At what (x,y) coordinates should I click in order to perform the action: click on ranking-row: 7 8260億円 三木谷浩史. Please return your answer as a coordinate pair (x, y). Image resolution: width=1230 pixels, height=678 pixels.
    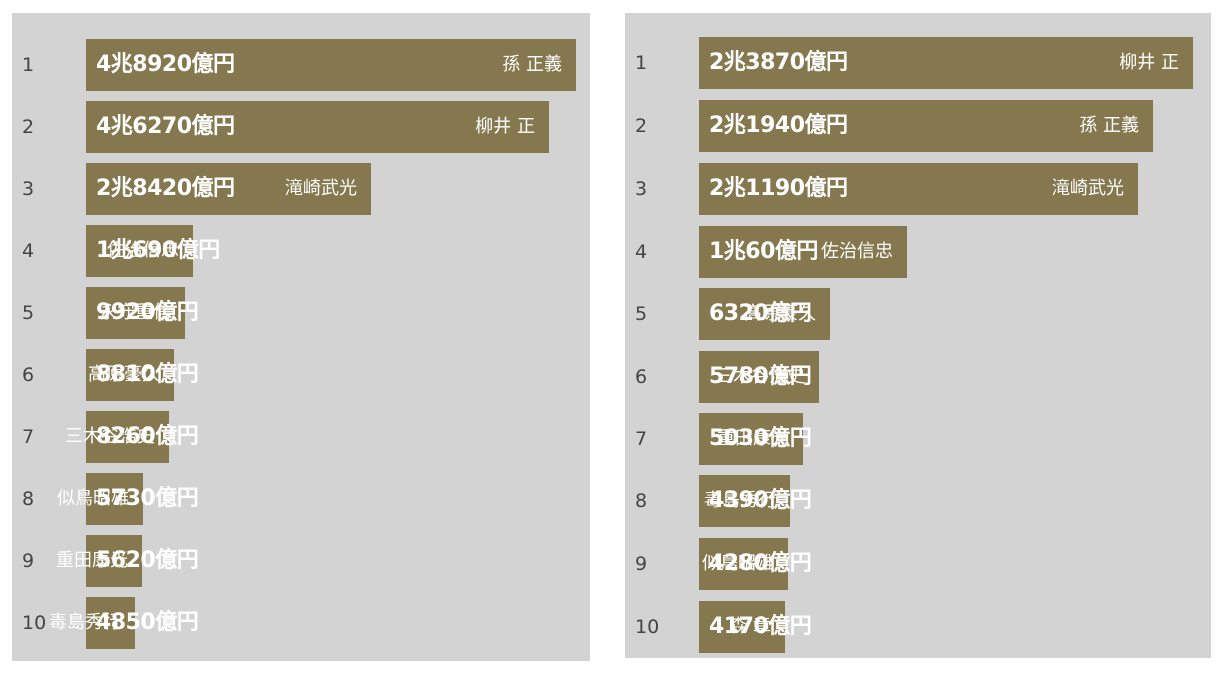
    Looking at the image, I should click on (301, 437).